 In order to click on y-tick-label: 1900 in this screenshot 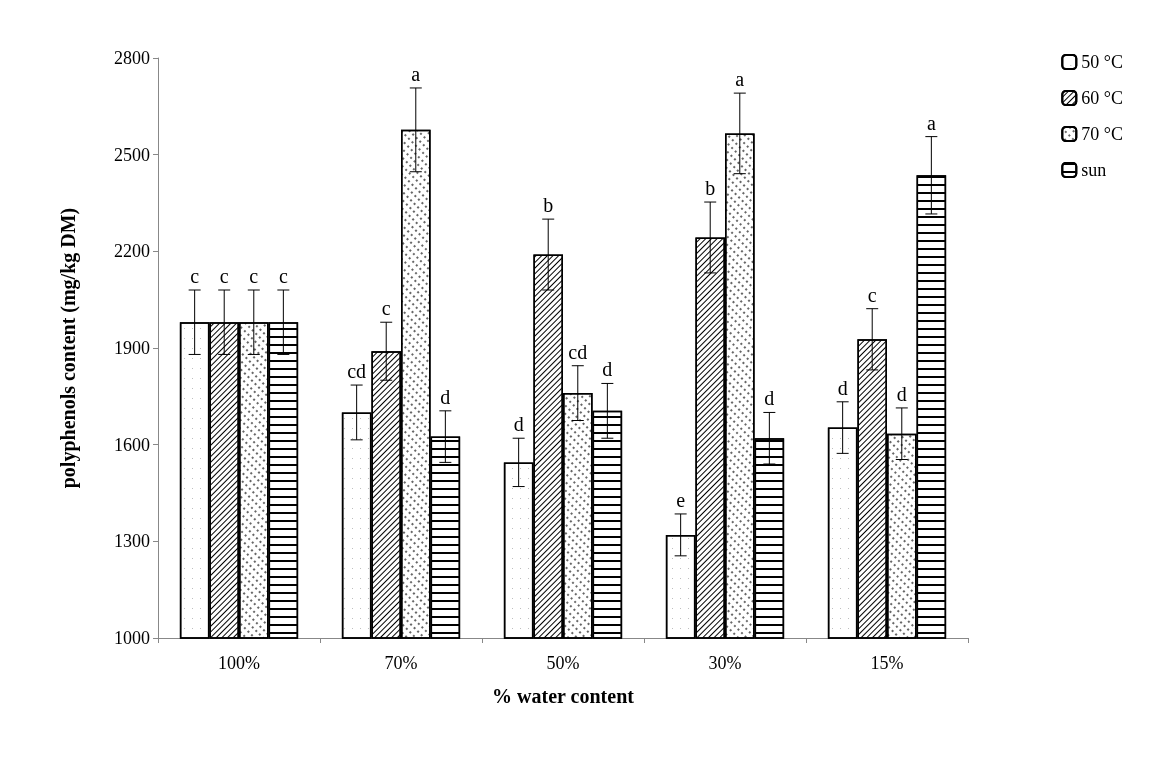, I will do `click(132, 348)`.